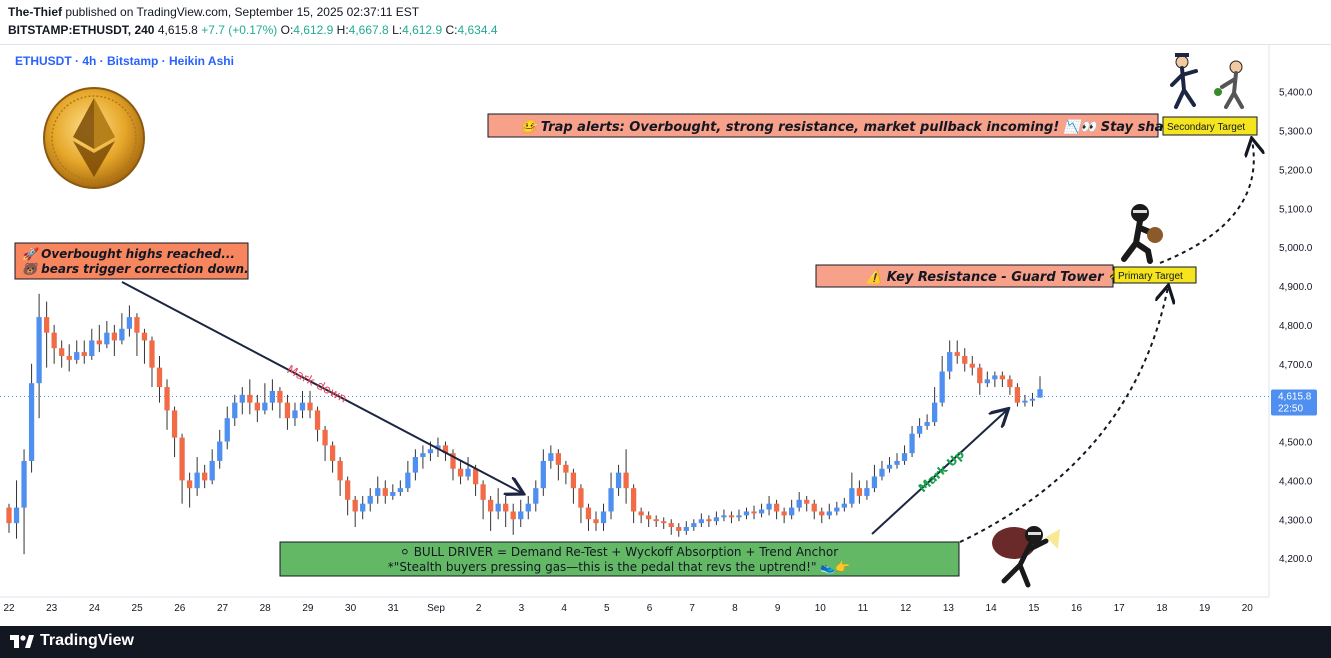 This screenshot has width=1331, height=658. Describe the element at coordinates (72, 641) in the screenshot. I see `tradingview-logo: TradingView` at that location.